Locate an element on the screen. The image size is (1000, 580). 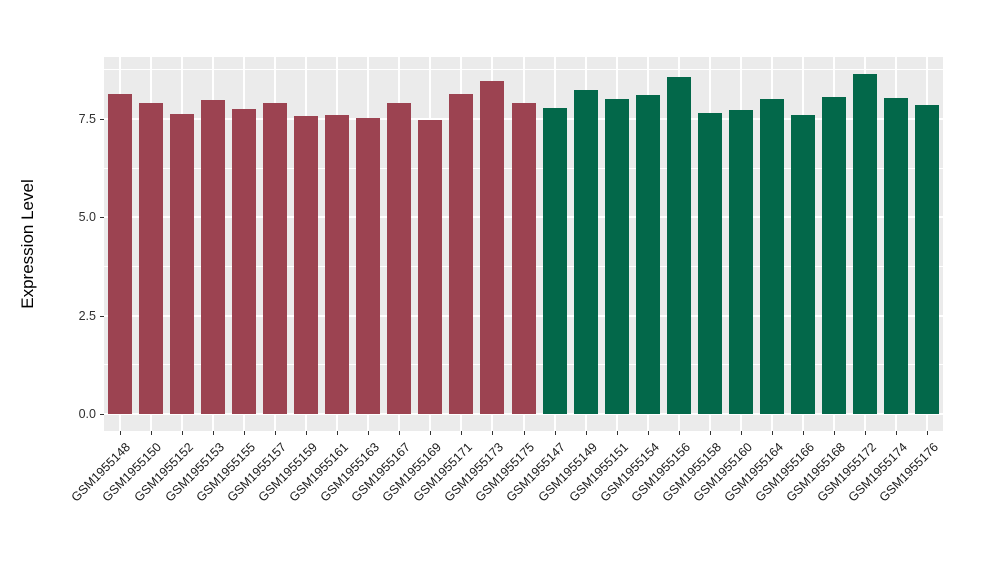
bar-GSM1955150 is located at coordinates (150, 259).